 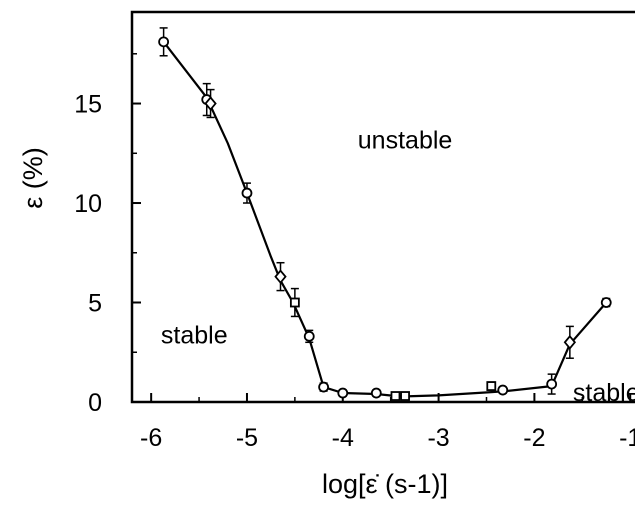 What do you see at coordinates (88, 105) in the screenshot?
I see `y-tick-label: 15` at bounding box center [88, 105].